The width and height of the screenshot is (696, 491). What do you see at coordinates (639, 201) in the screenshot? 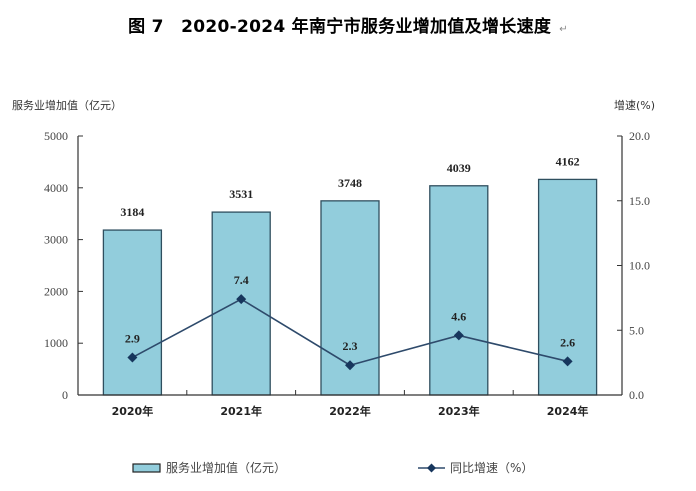
I see `y-tick-right-label-3: 15.0` at bounding box center [639, 201].